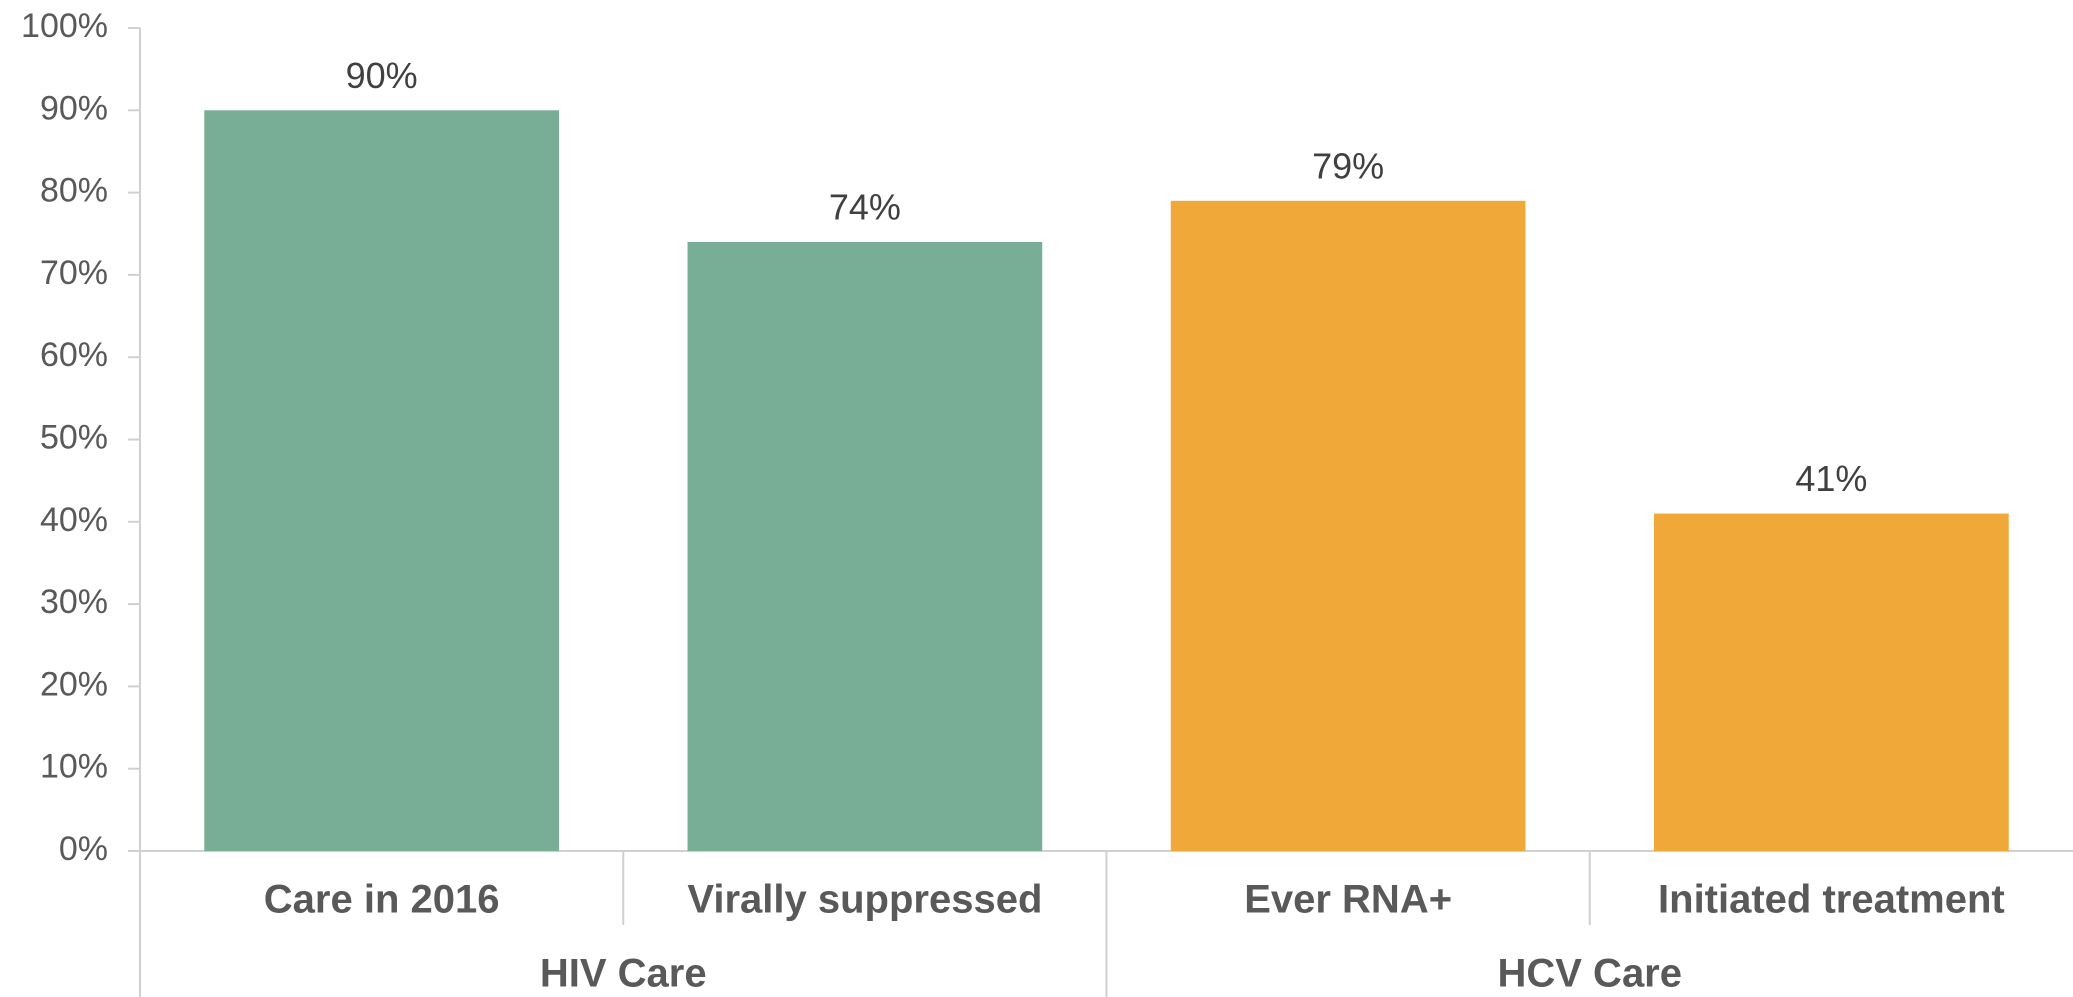 The image size is (2073, 997). What do you see at coordinates (623, 974) in the screenshot?
I see `group-label: HIV Care` at bounding box center [623, 974].